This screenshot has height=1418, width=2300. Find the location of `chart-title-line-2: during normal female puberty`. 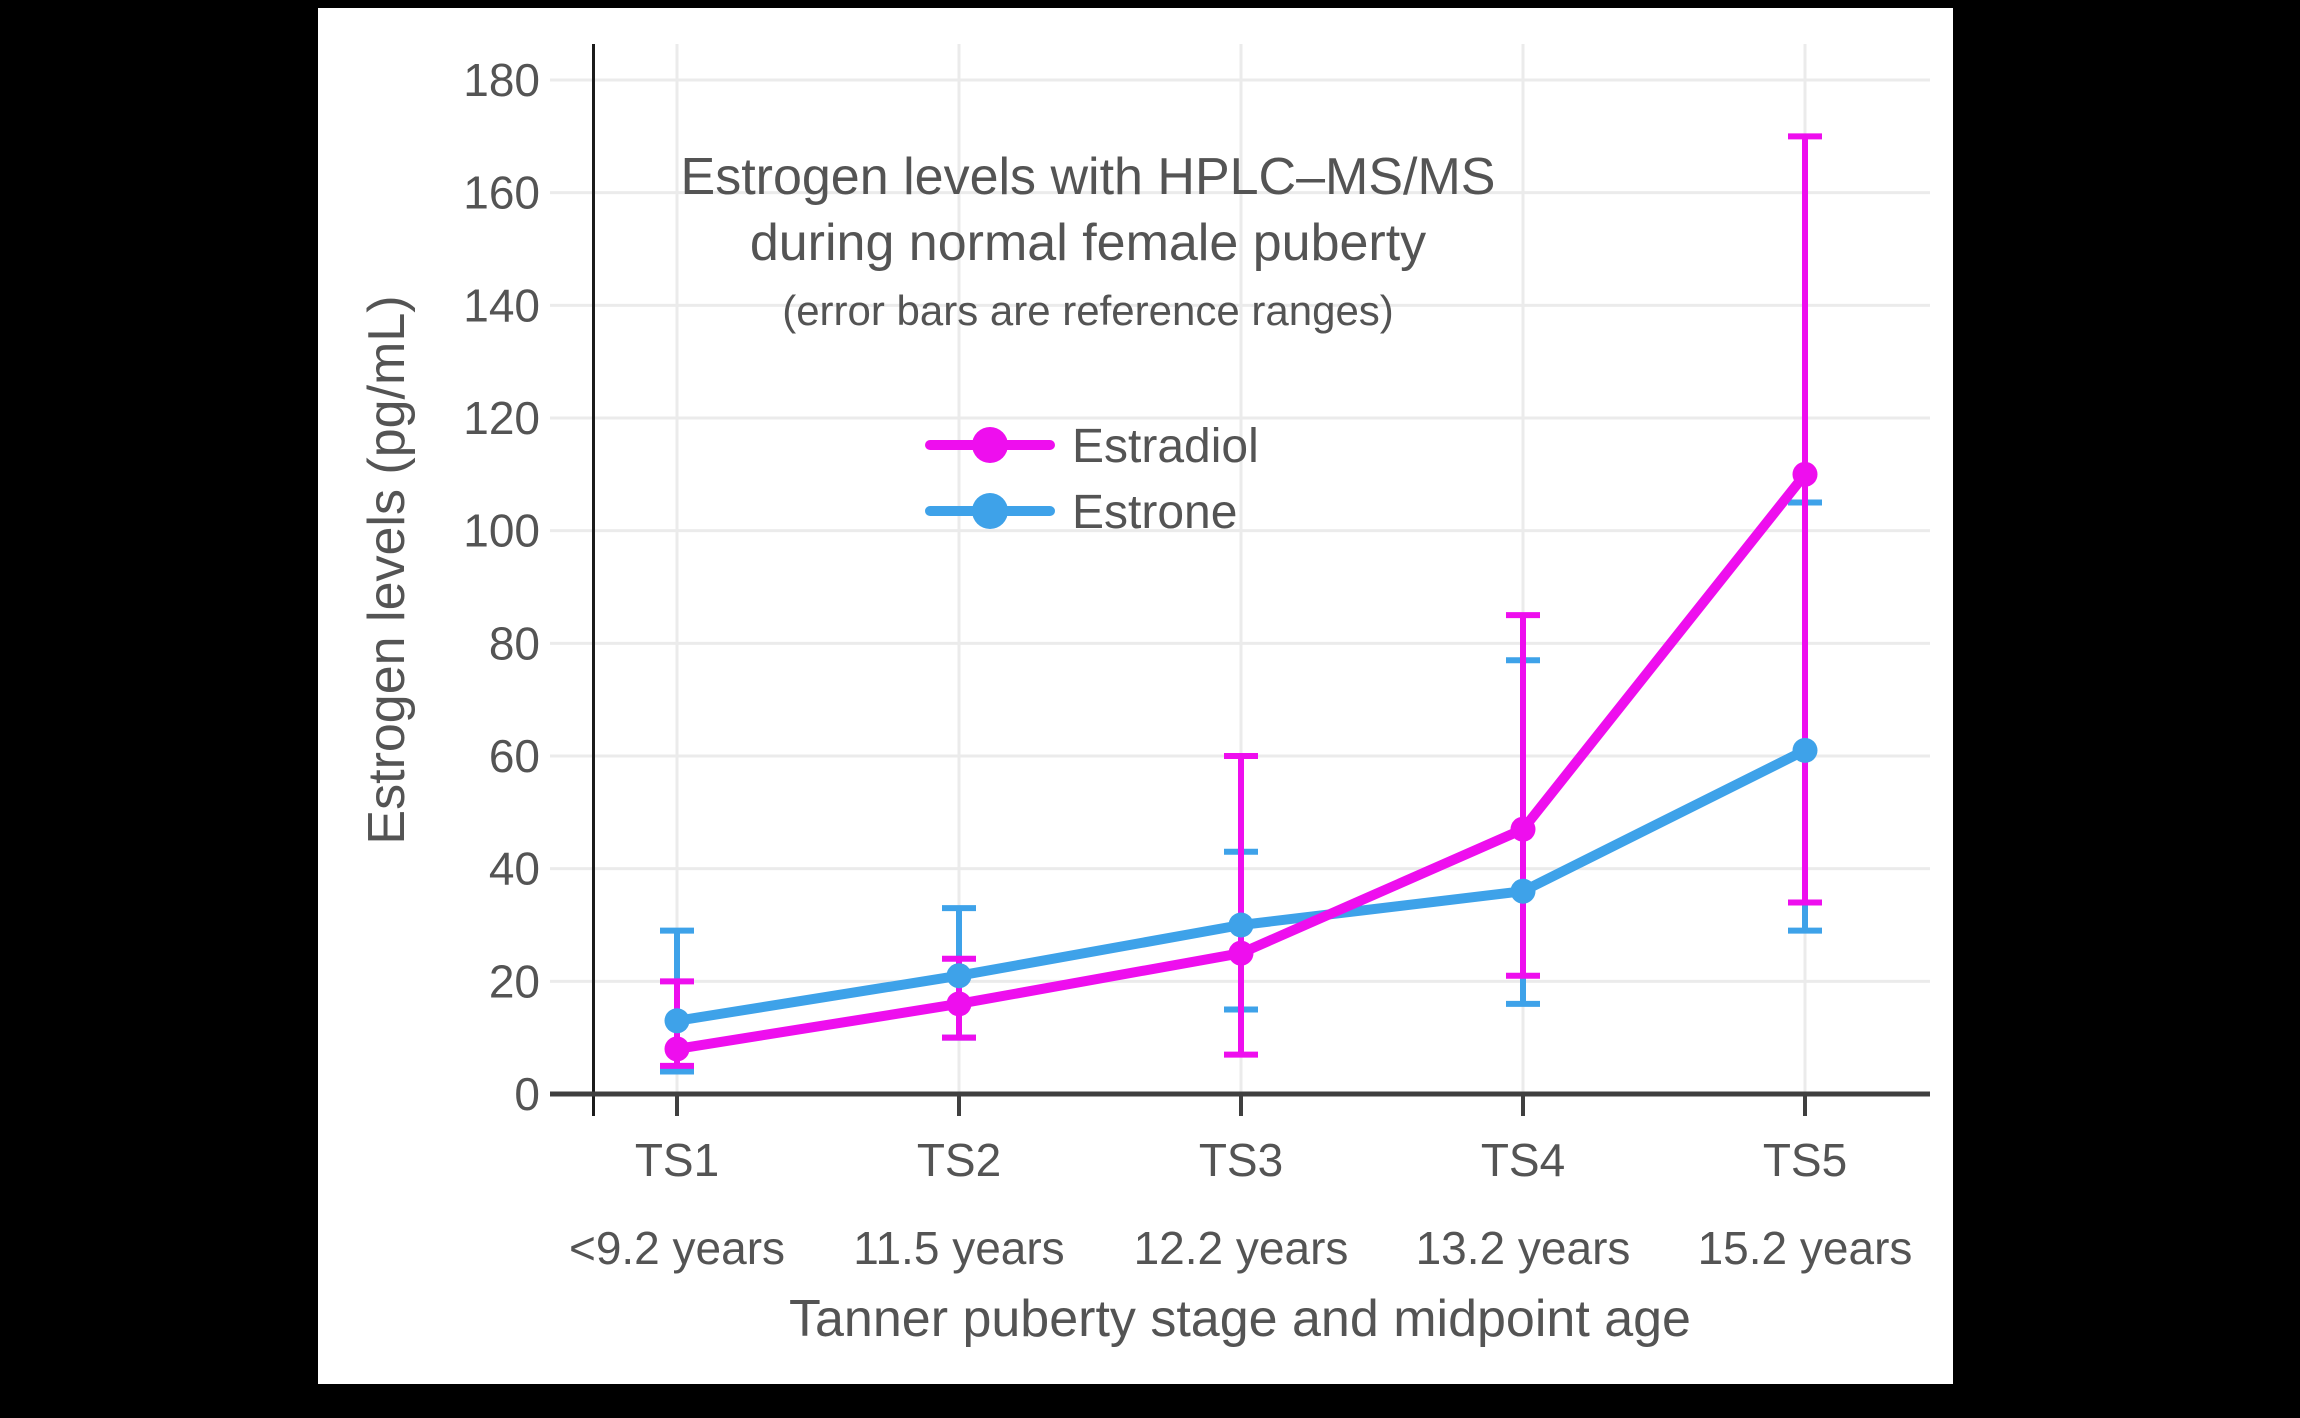

chart-title-line-2: during normal female puberty is located at coordinates (1088, 243).